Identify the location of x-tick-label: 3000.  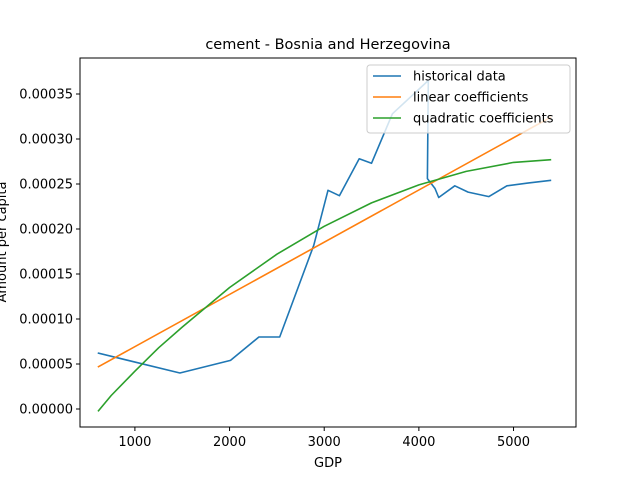
(324, 442).